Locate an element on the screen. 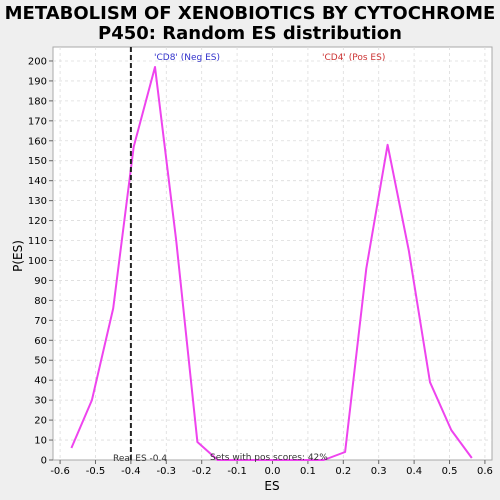  y-tick-label: 100 is located at coordinates (37, 261).